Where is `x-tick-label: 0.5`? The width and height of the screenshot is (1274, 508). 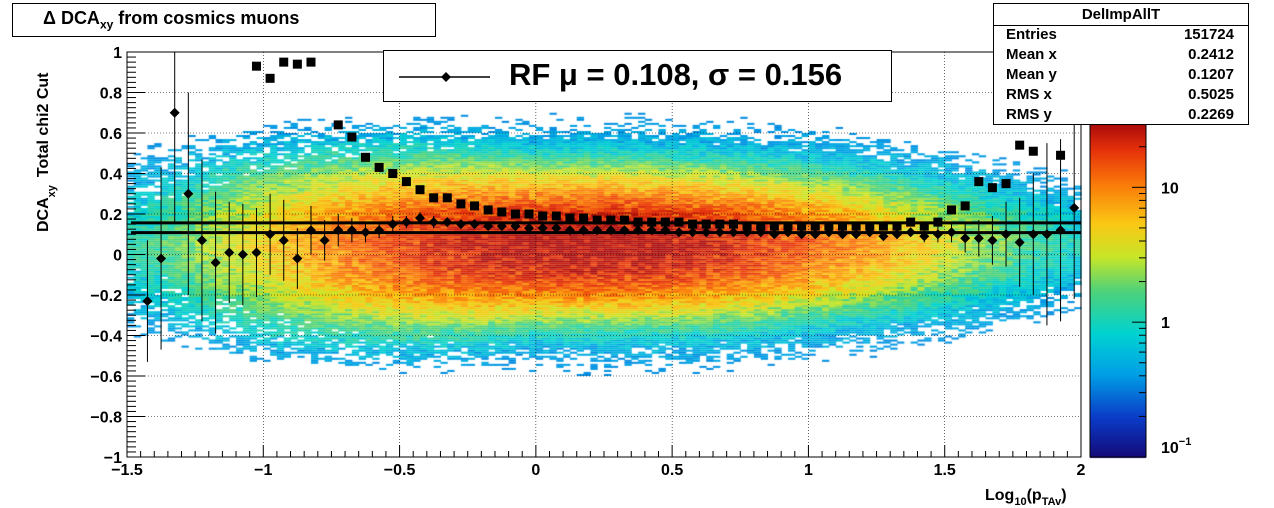 x-tick-label: 0.5 is located at coordinates (672, 470).